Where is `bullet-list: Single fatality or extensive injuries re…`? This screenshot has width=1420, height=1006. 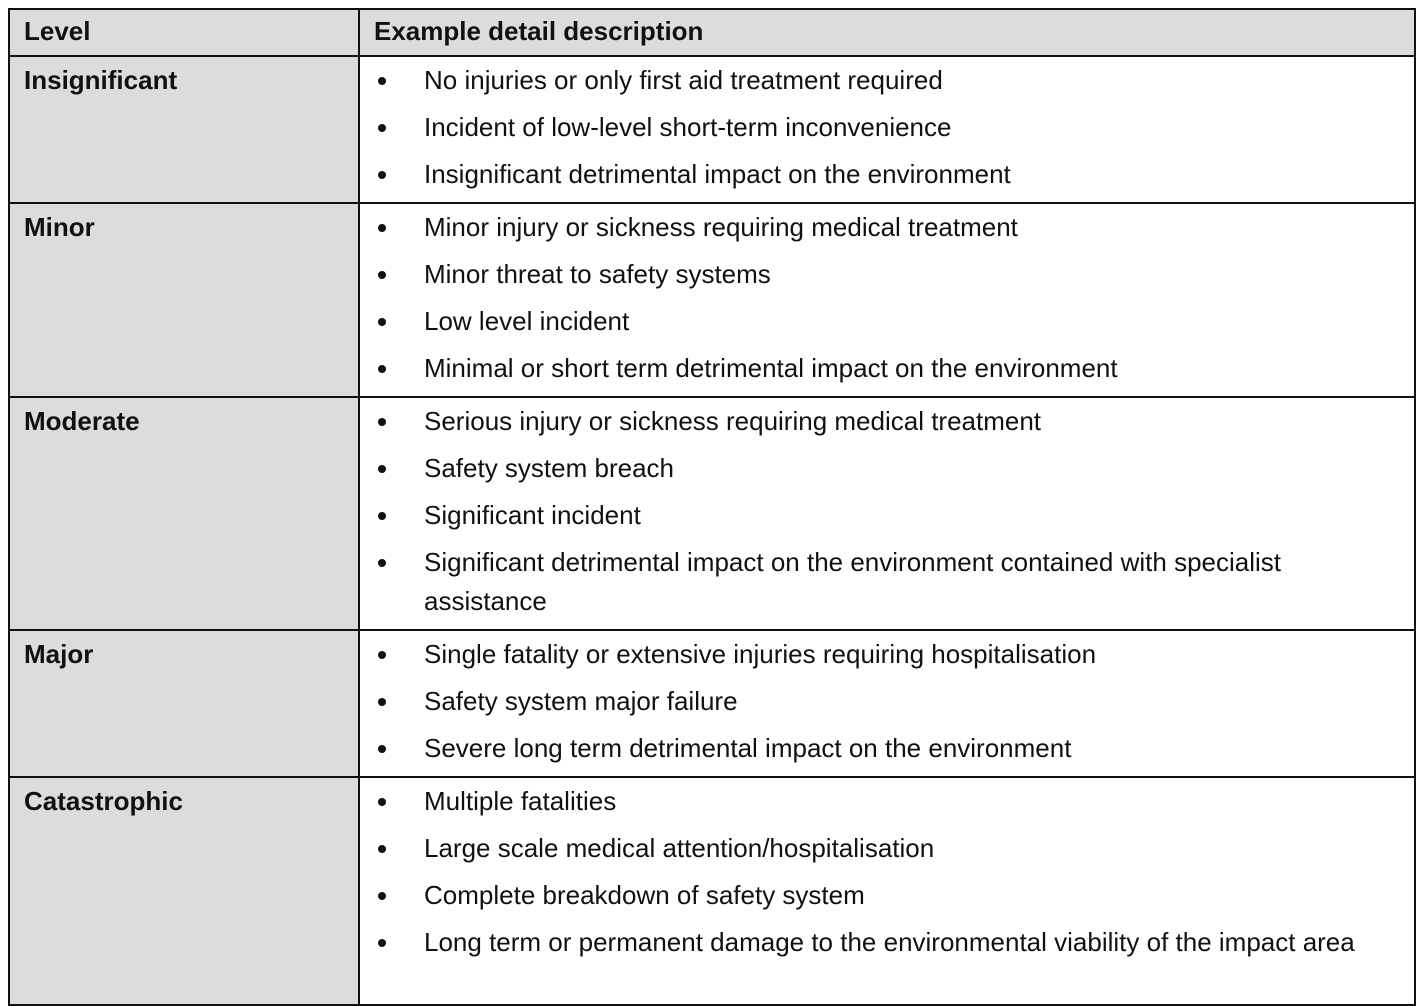
bullet-list: Single fatality or extensive injuries re… is located at coordinates (887, 699).